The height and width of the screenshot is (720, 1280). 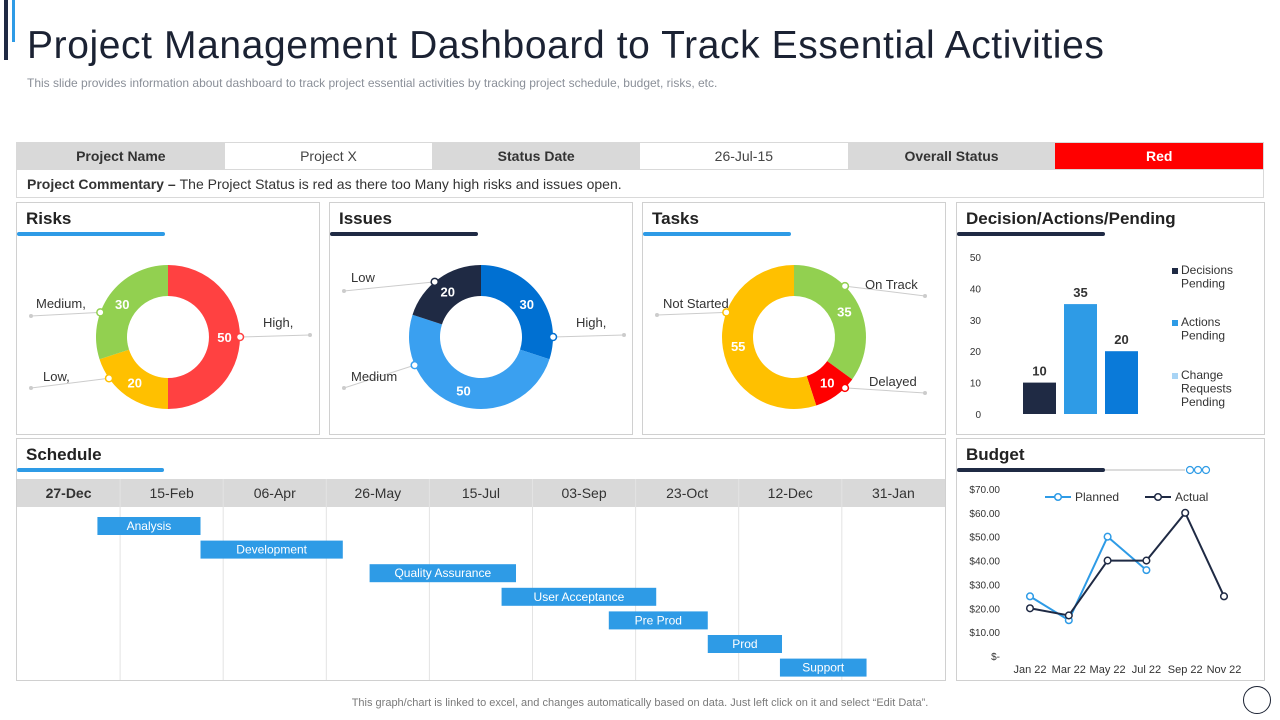 What do you see at coordinates (1146, 670) in the screenshot?
I see `x-tick-label: Jul 22` at bounding box center [1146, 670].